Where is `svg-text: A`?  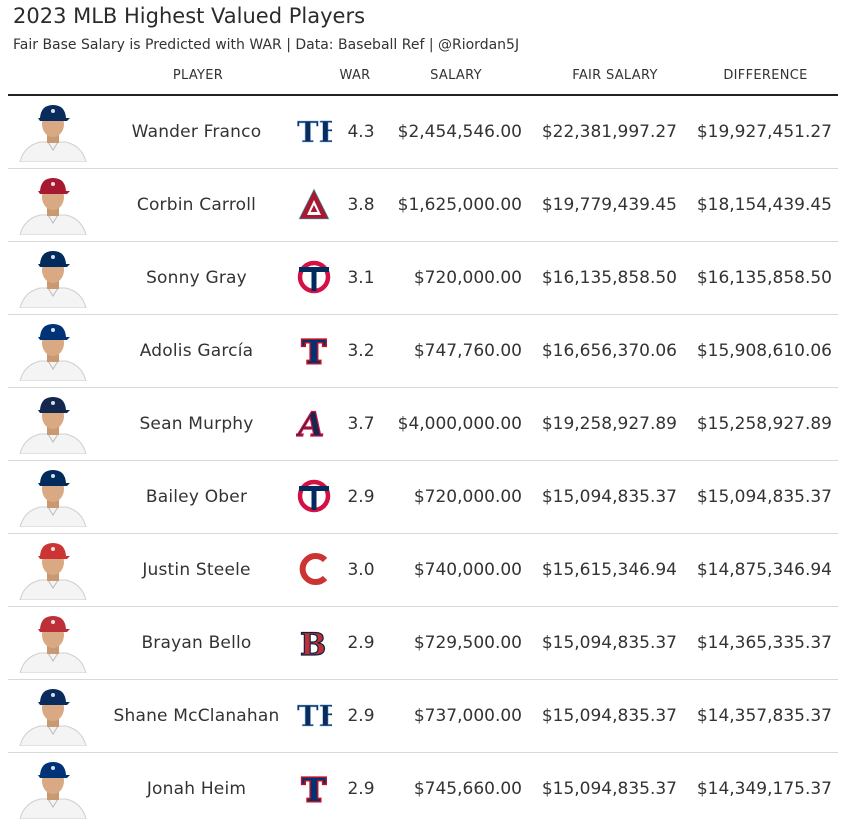 svg-text: A is located at coordinates (310, 423).